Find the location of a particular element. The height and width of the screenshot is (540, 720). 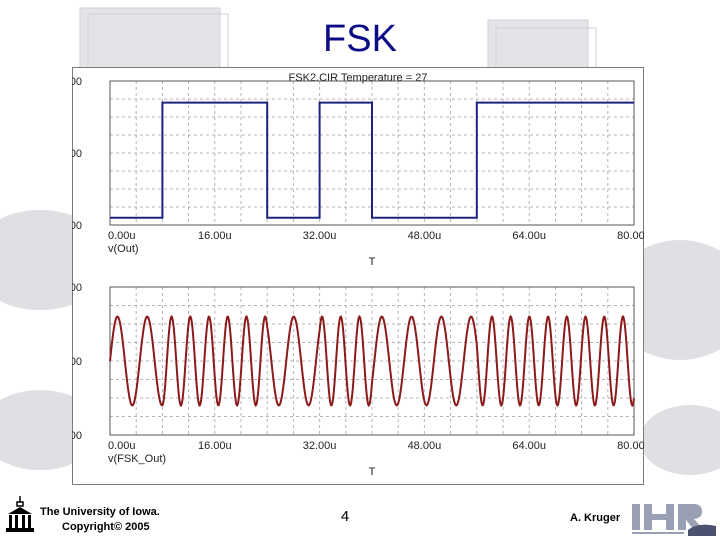

y-tick-label: -5.00 is located at coordinates (77, 436).